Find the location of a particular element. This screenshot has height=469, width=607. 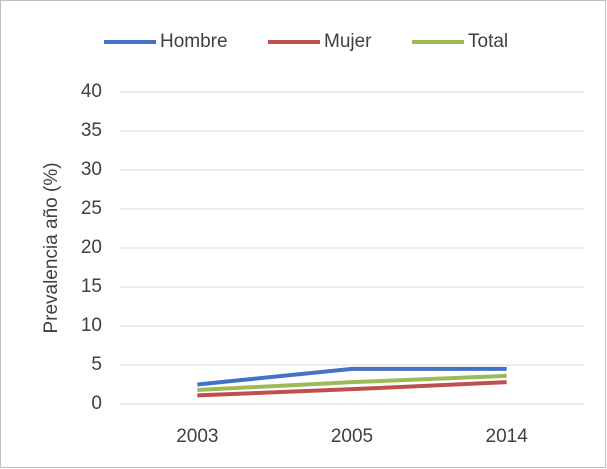

y-tick-label: 30 is located at coordinates (91, 169).